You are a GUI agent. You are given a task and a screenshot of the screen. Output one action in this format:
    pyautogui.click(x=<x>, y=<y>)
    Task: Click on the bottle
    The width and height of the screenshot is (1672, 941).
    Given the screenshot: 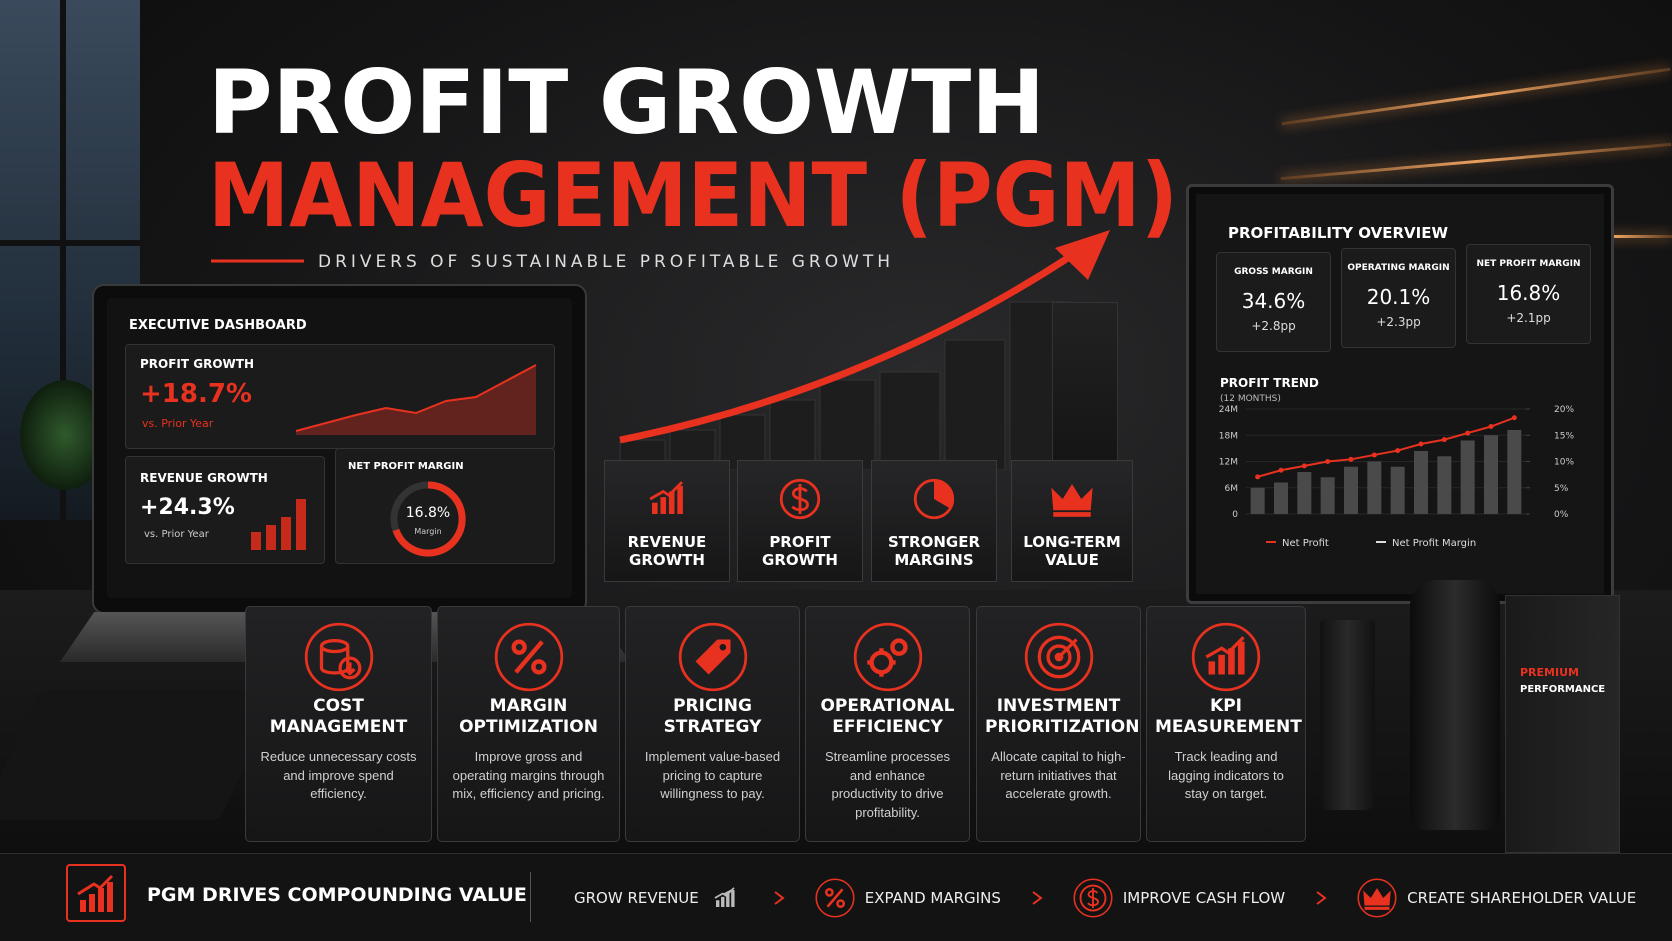 What is the action you would take?
    pyautogui.click(x=1455, y=705)
    